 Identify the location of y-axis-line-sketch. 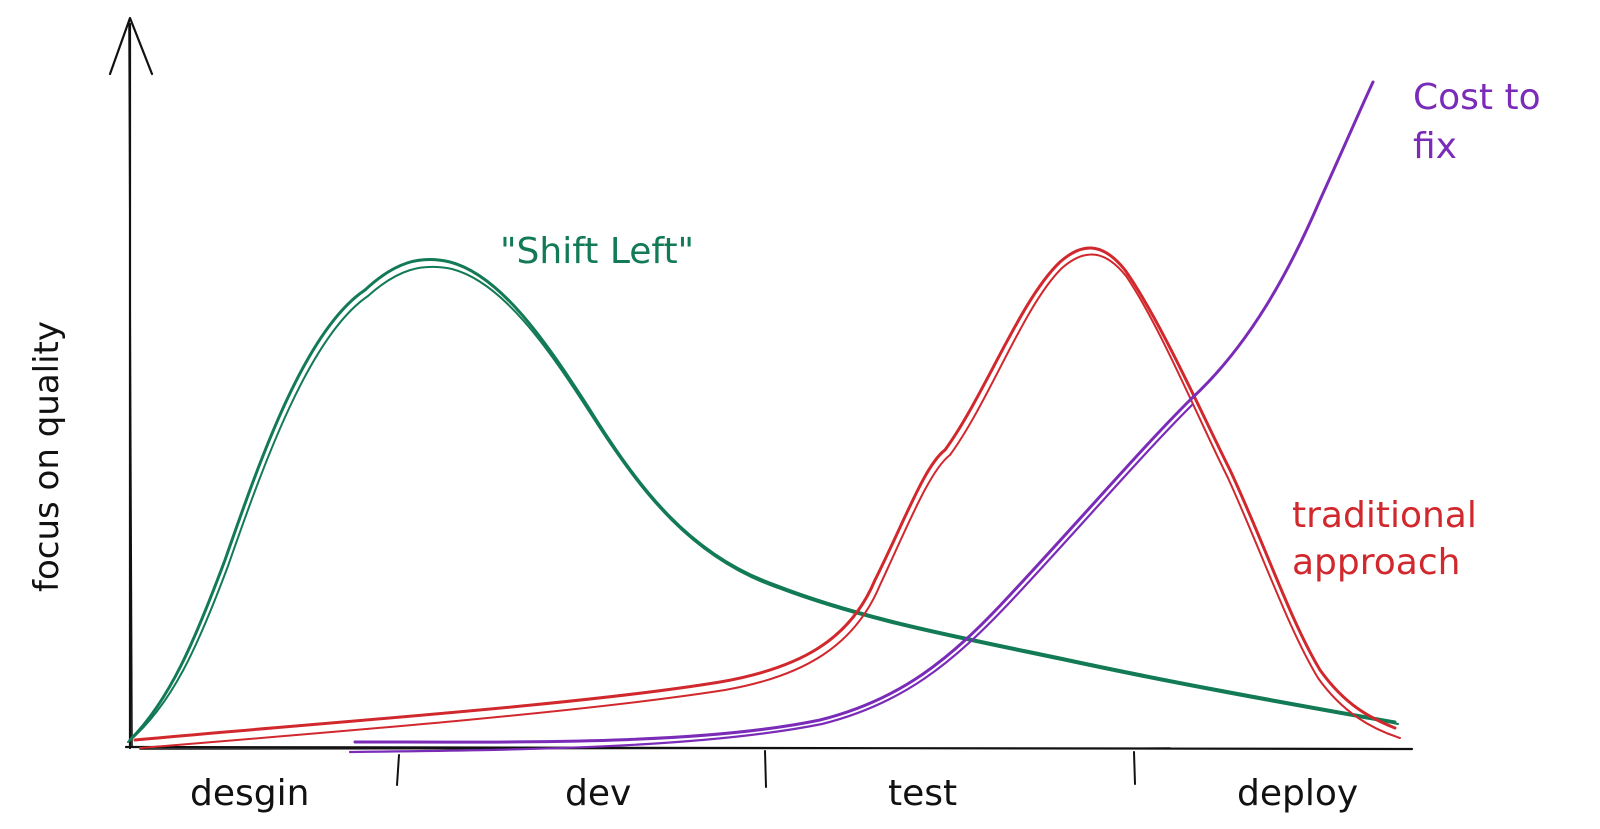
(130, 383).